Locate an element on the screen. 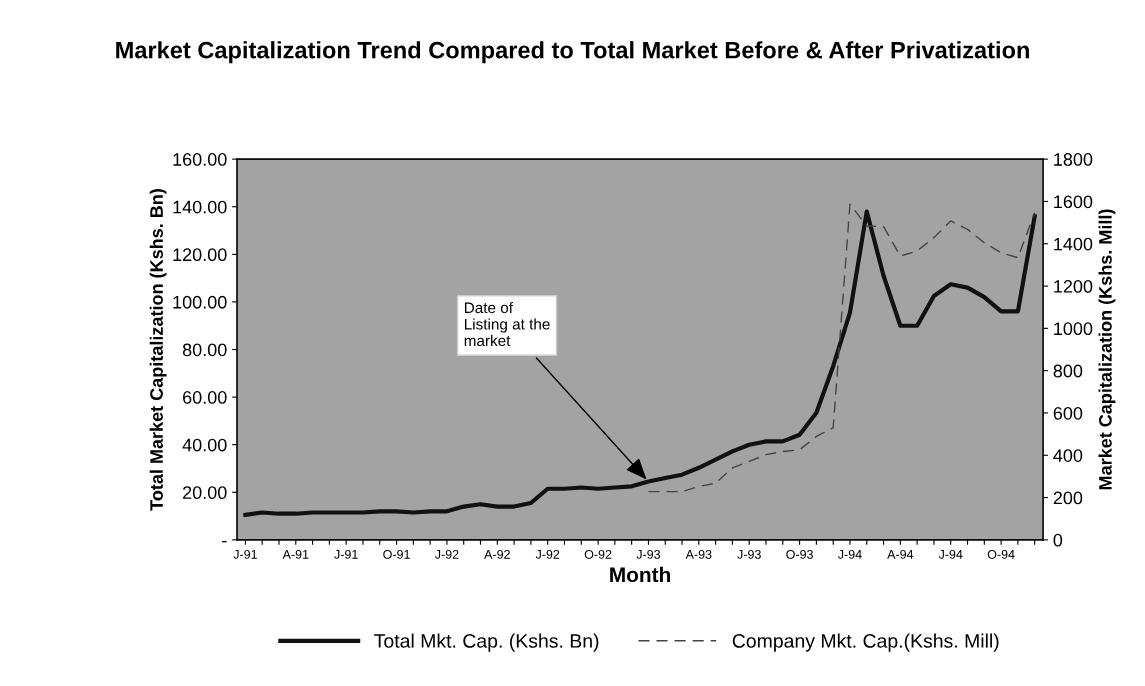 The image size is (1145, 686). legend-label: Company Mkt. Cap.(Kshs. Mill) is located at coordinates (865, 642).